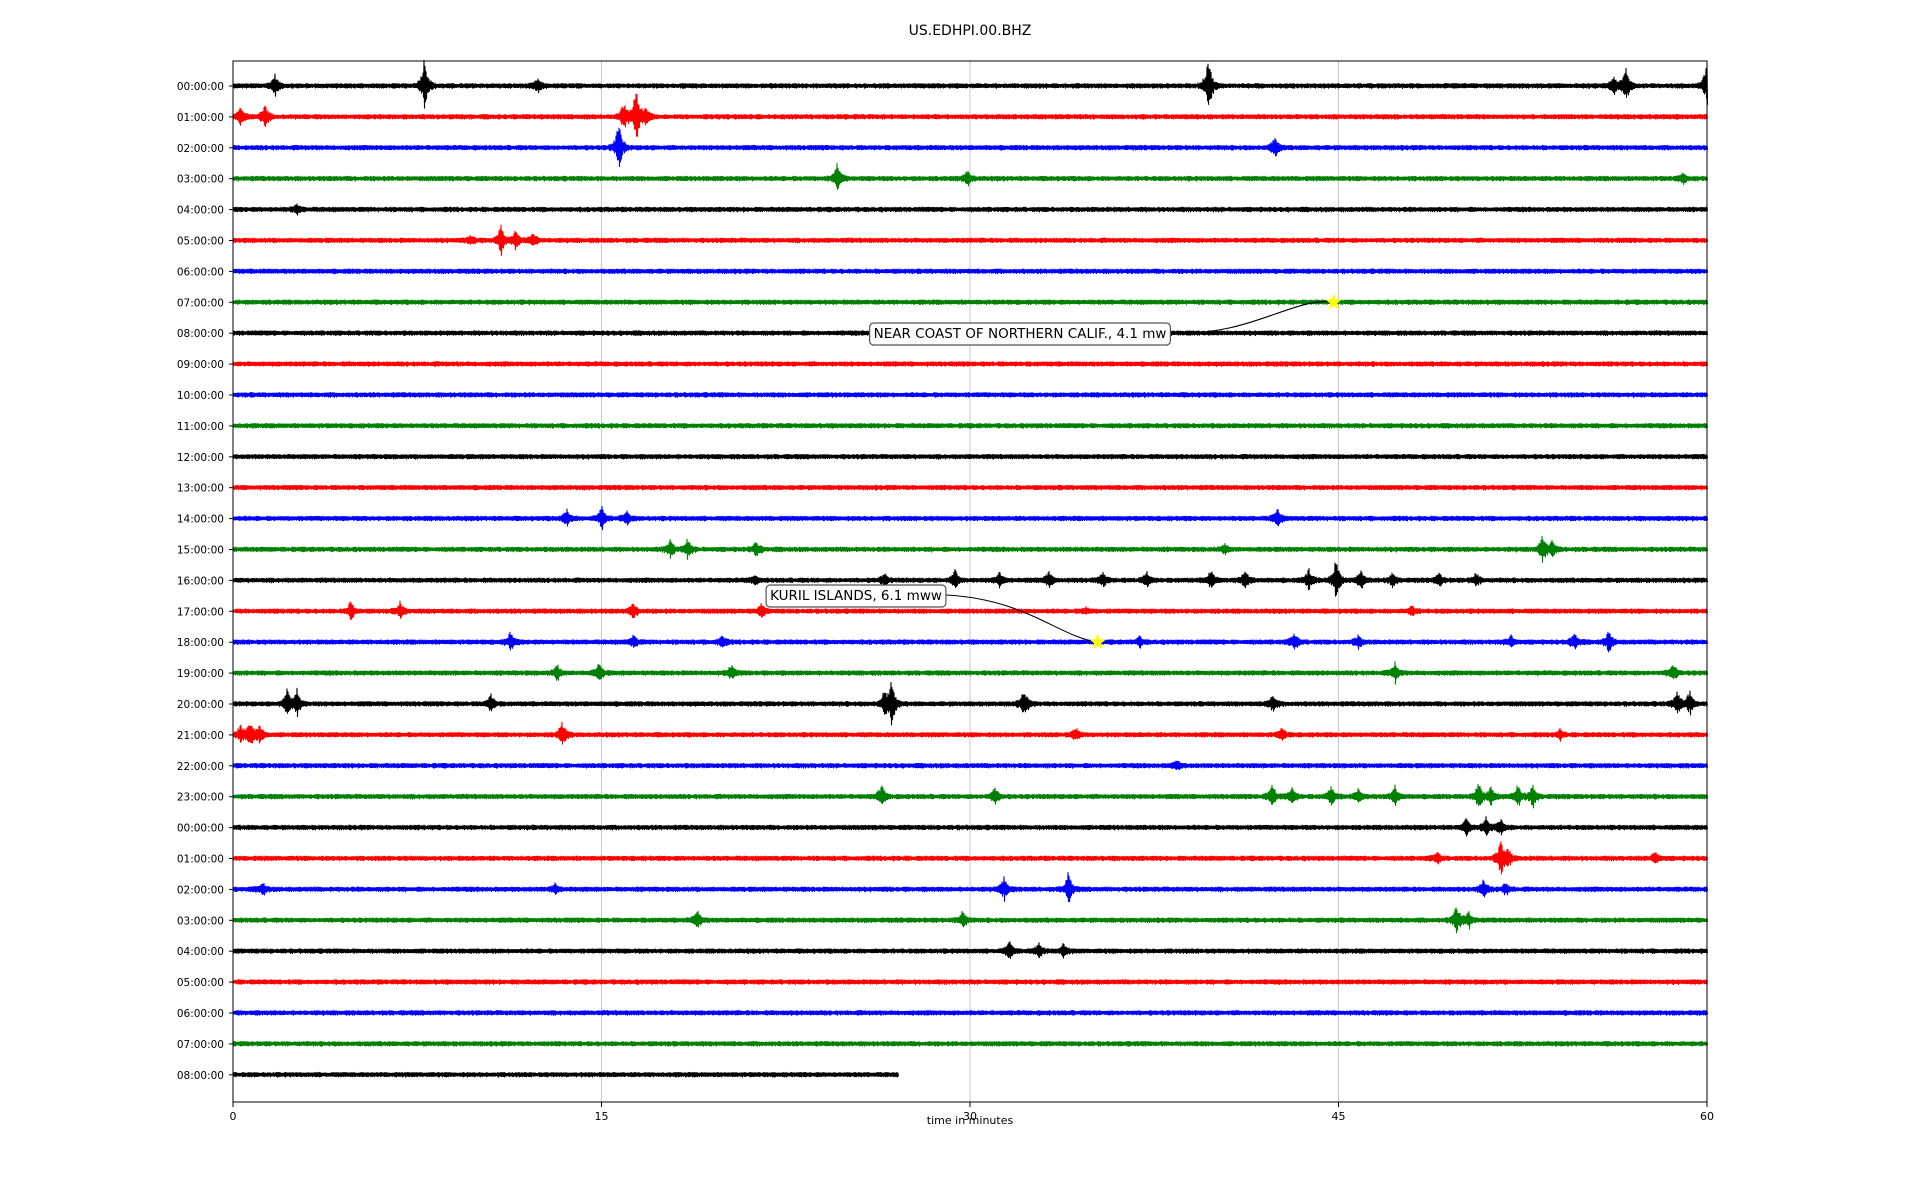 The height and width of the screenshot is (1200, 1920). I want to click on y-tick-label-16: 16:00:00, so click(200, 581).